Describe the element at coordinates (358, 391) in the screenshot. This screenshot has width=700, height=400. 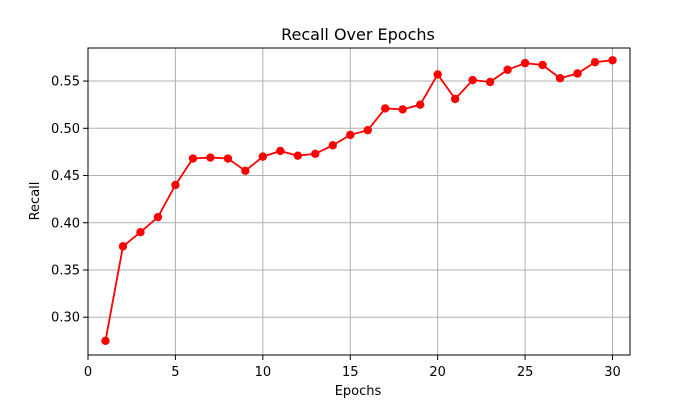
I see `x-axis-label: Epochs` at that location.